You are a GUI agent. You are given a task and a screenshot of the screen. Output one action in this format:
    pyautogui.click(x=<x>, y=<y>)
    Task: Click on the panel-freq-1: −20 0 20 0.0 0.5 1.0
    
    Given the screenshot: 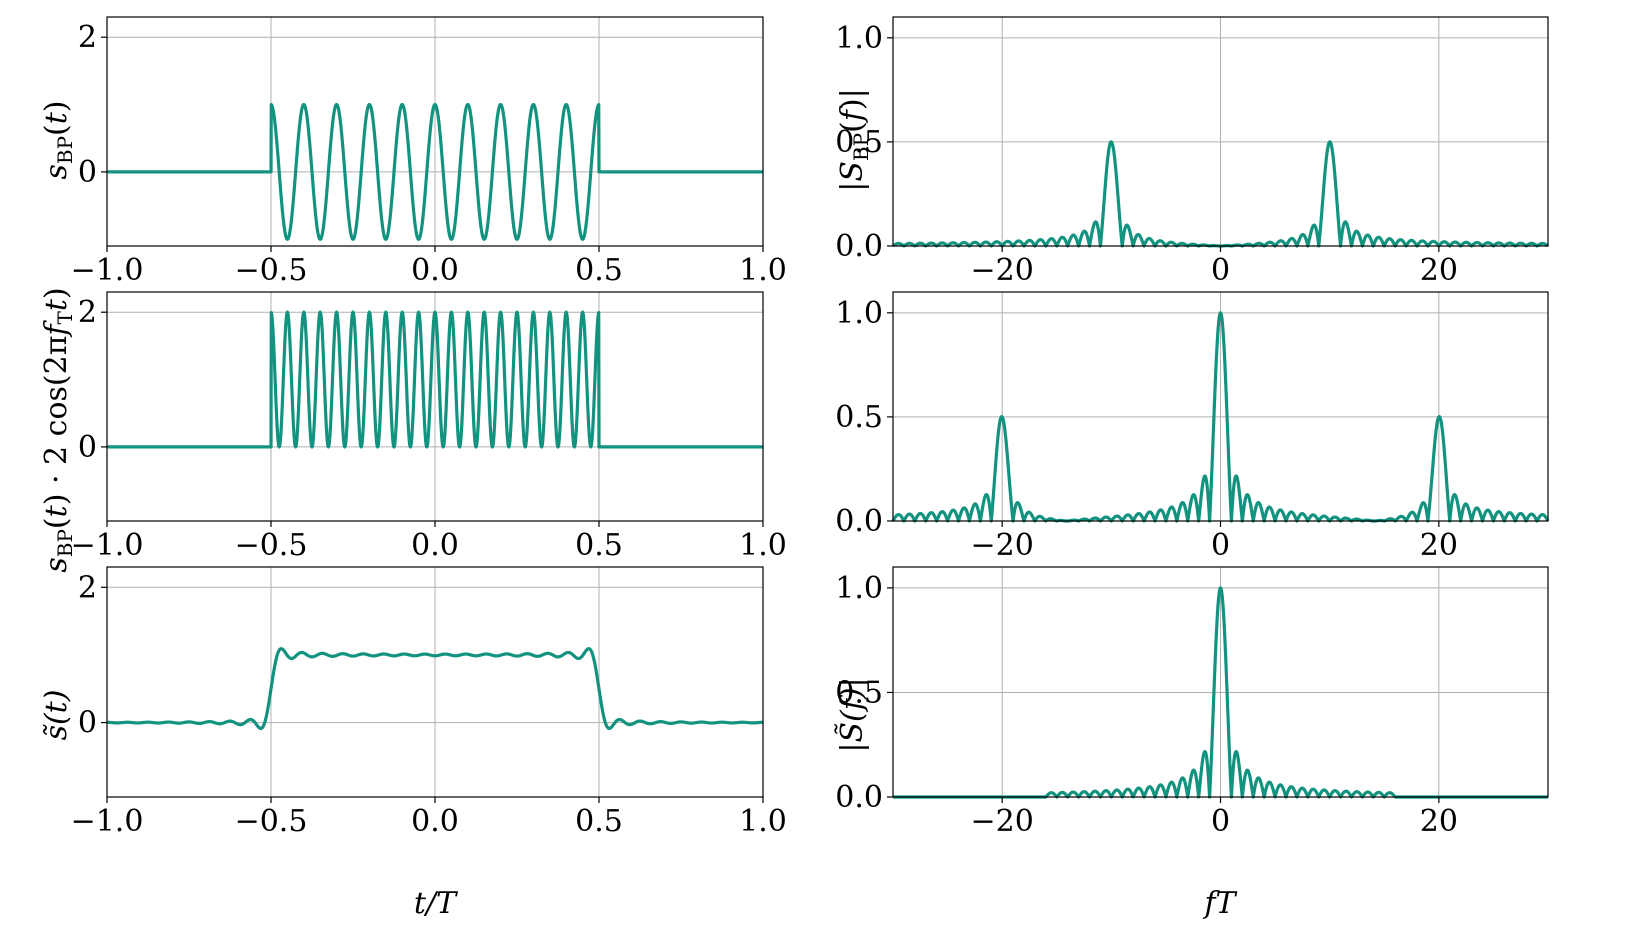 What is the action you would take?
    pyautogui.click(x=1192, y=152)
    